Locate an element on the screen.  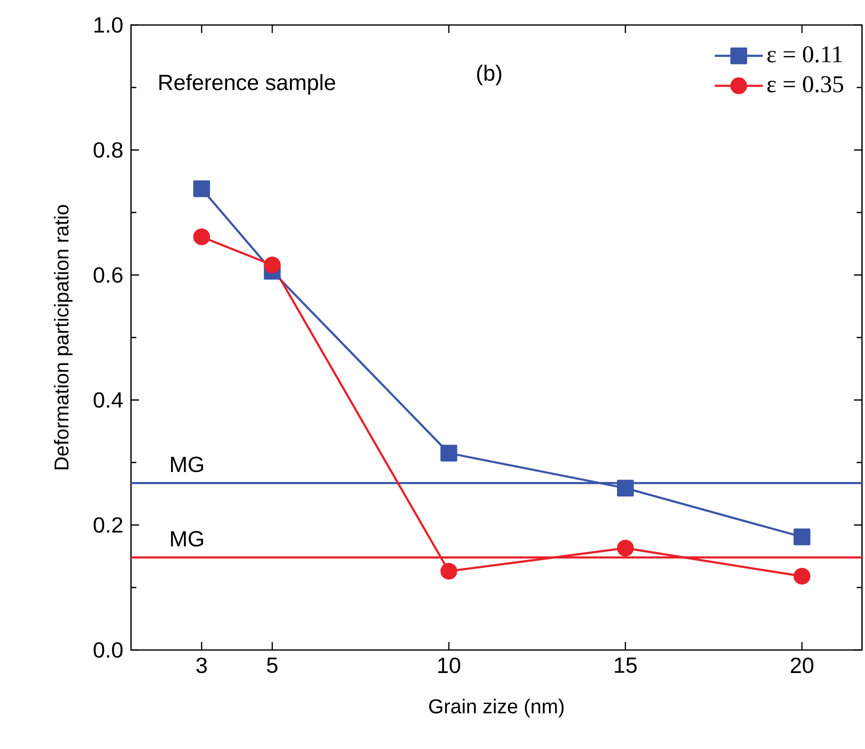
x-axis-title: Grain zize (nm) is located at coordinates (496, 708).